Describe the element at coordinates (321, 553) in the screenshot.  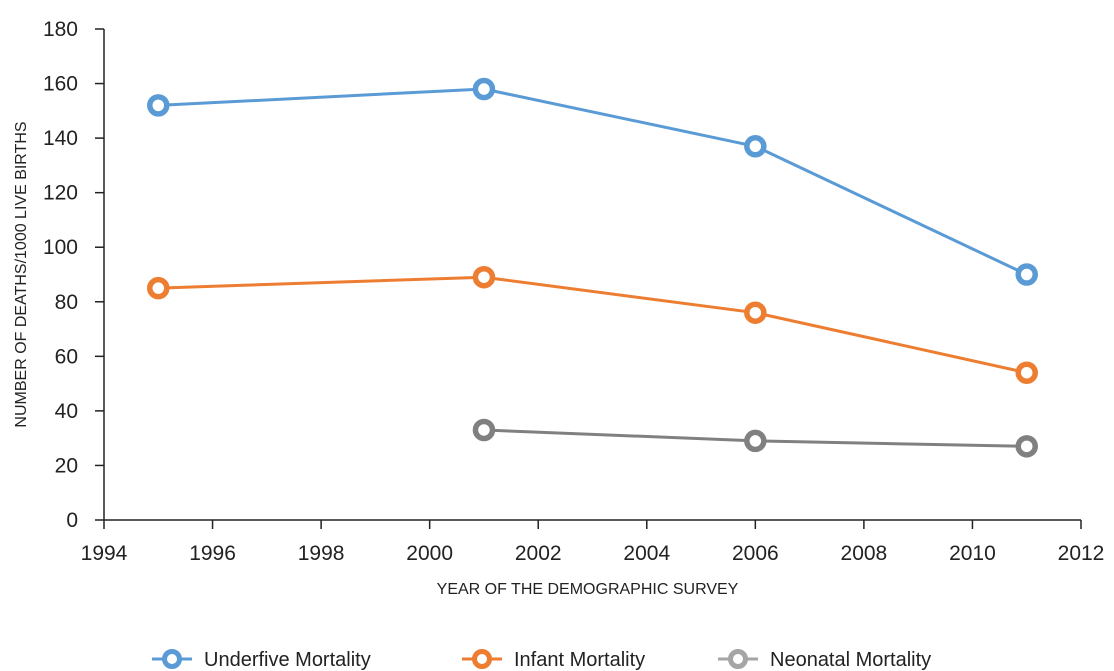
I see `x-tick-label: 1998` at that location.